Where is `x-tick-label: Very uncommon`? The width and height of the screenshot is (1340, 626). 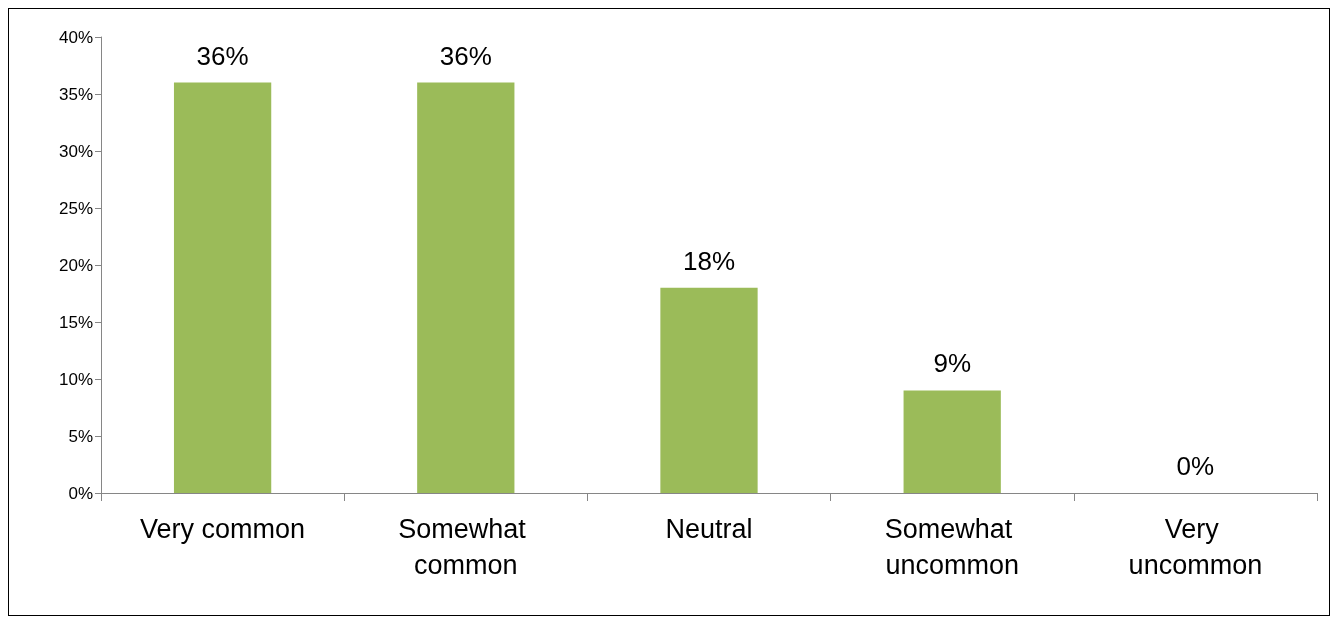 x-tick-label: Very uncommon is located at coordinates (1195, 547).